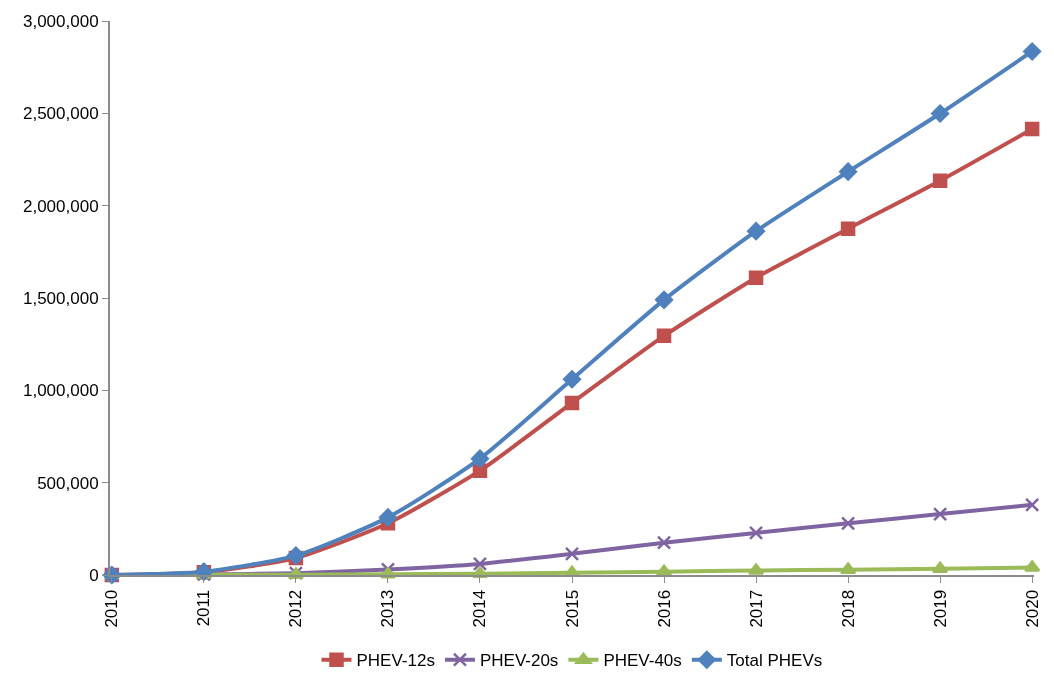 The image size is (1054, 685). I want to click on y-tick-label: 0, so click(94, 575).